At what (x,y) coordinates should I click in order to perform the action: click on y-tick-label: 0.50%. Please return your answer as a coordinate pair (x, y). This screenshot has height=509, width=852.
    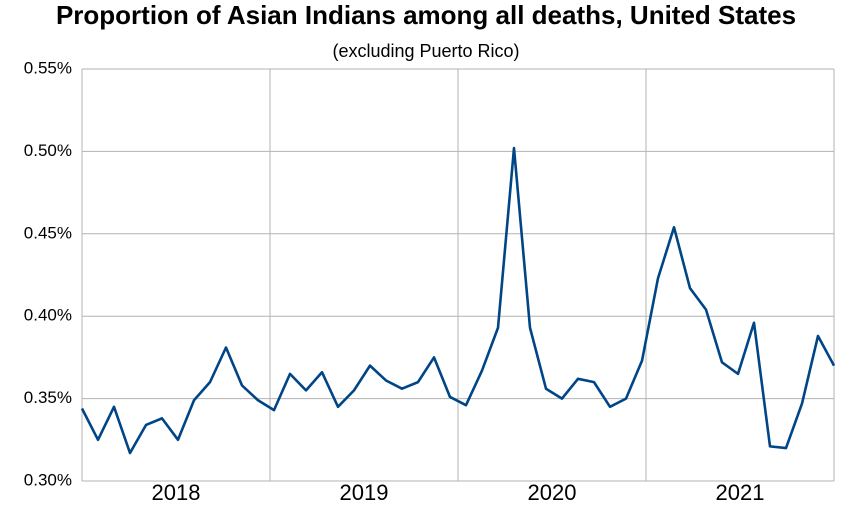
    Looking at the image, I should click on (48, 150).